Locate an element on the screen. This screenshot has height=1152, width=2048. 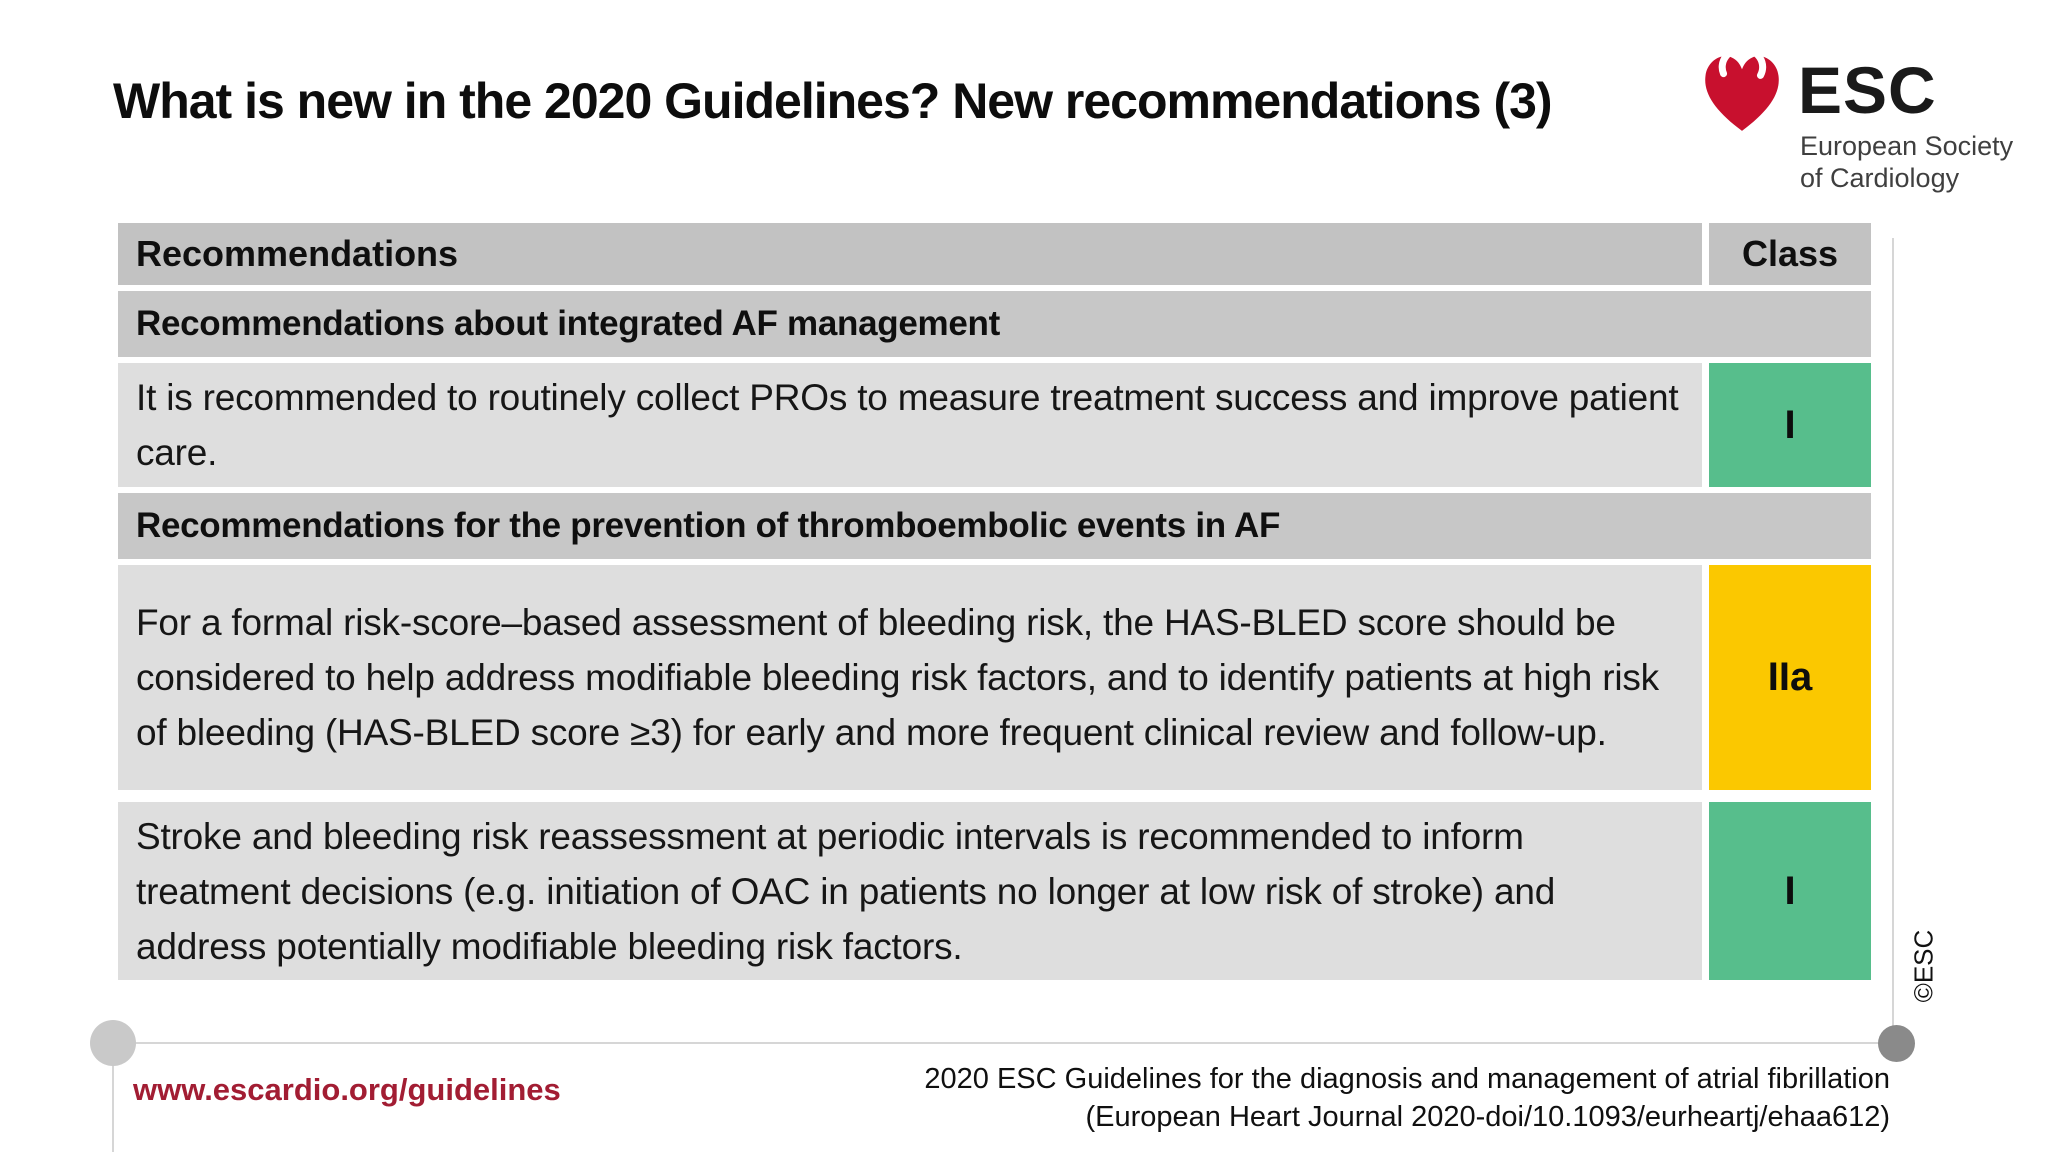
right-vertical-line is located at coordinates (1893, 640).